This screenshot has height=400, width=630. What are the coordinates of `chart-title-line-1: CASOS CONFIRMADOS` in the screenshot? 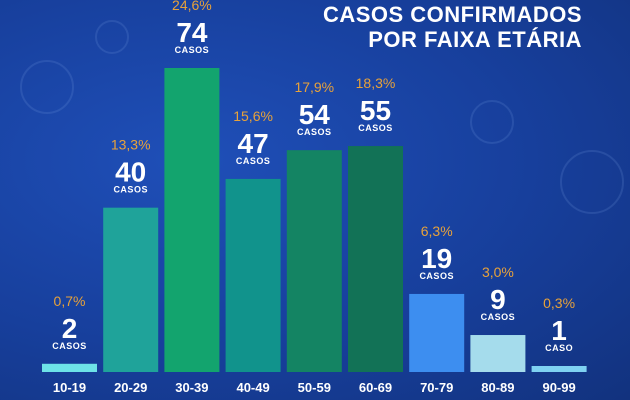 It's located at (452, 14).